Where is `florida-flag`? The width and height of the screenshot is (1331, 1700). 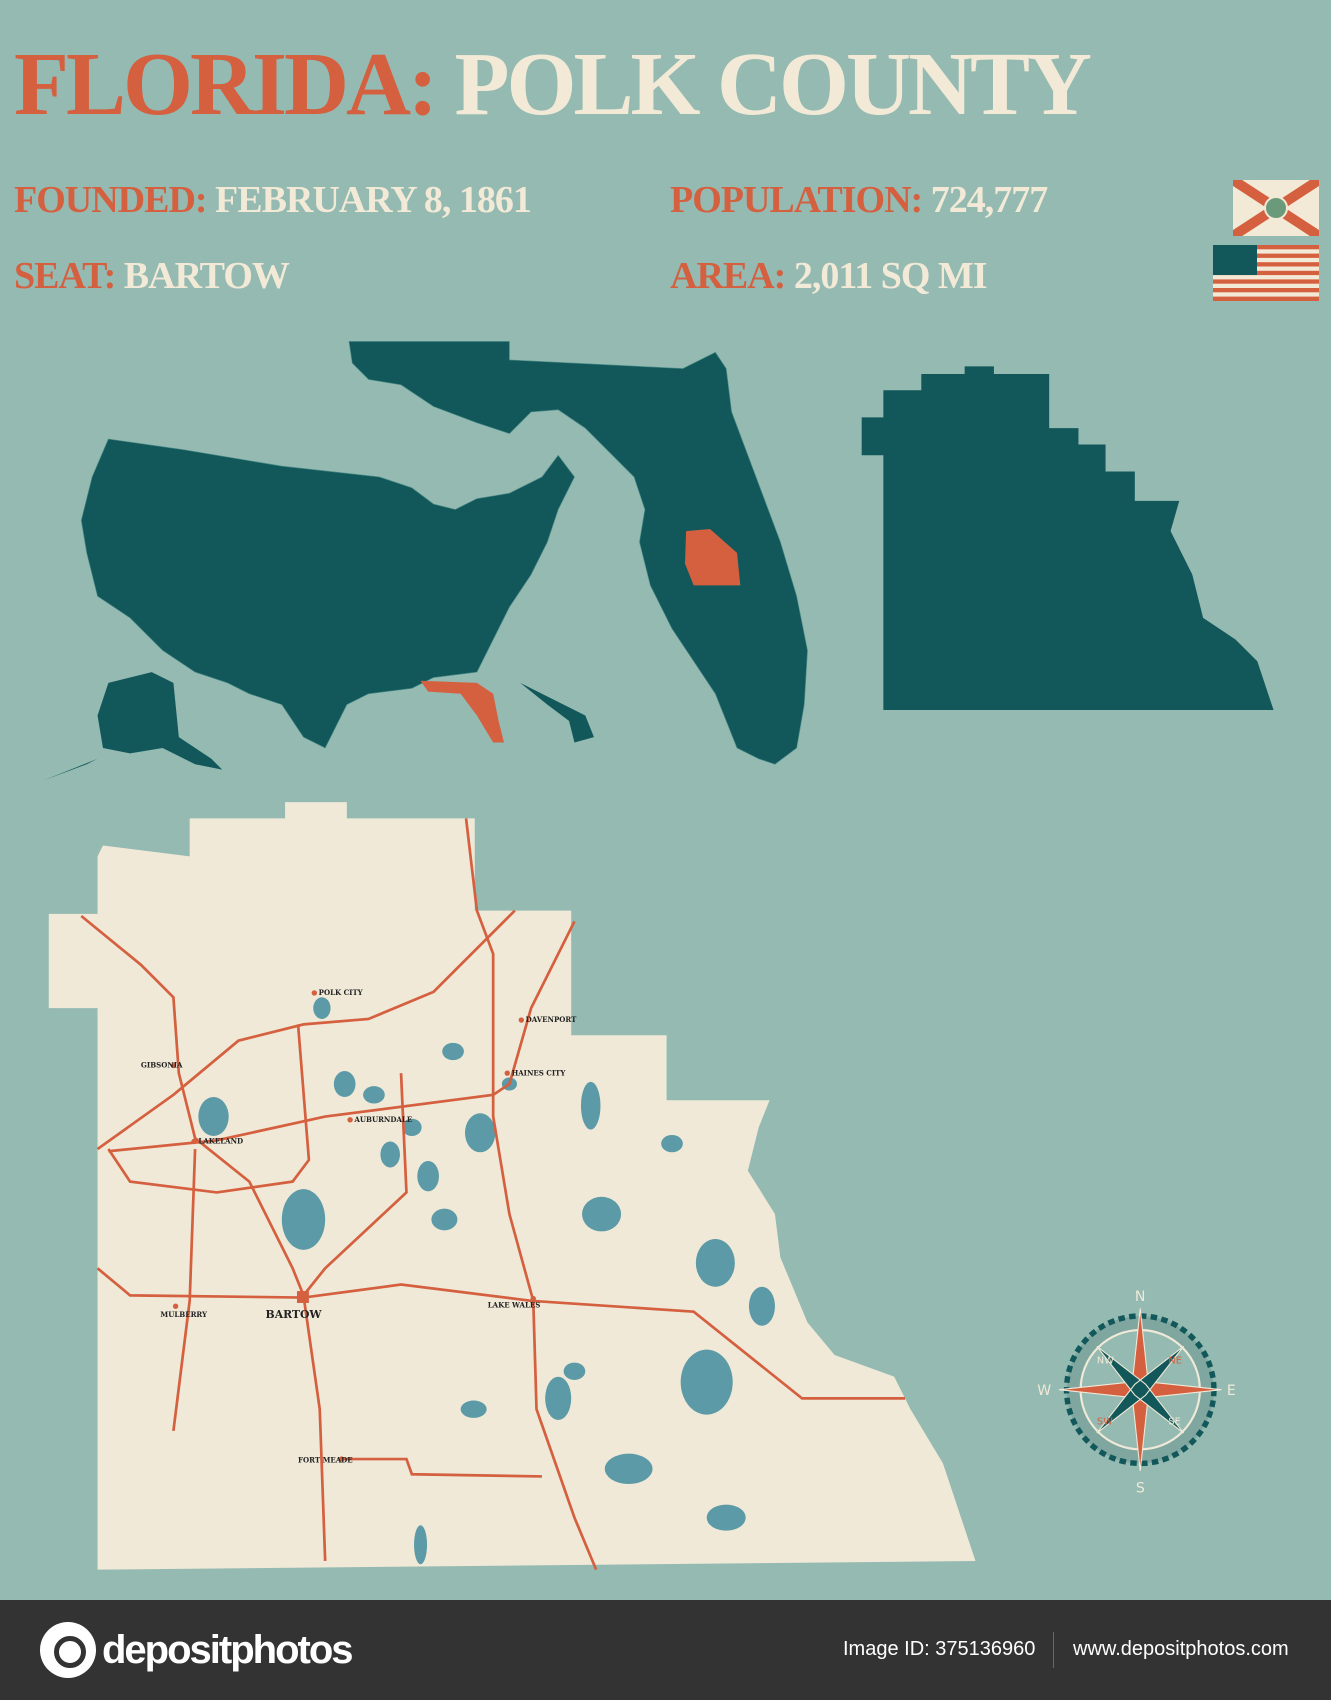 florida-flag is located at coordinates (1276, 208).